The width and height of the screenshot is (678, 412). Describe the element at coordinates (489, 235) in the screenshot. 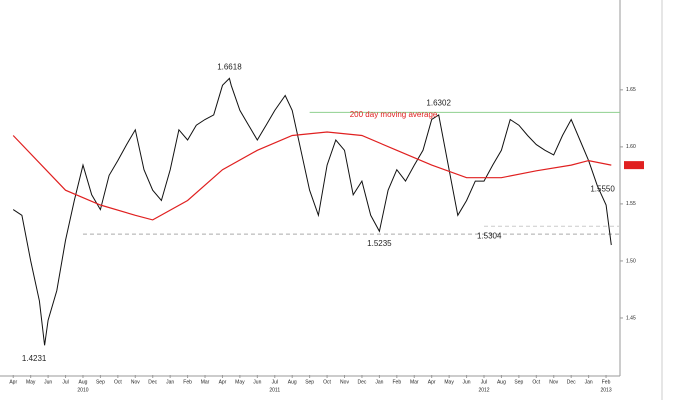

I see `annotation: 1.5304` at that location.